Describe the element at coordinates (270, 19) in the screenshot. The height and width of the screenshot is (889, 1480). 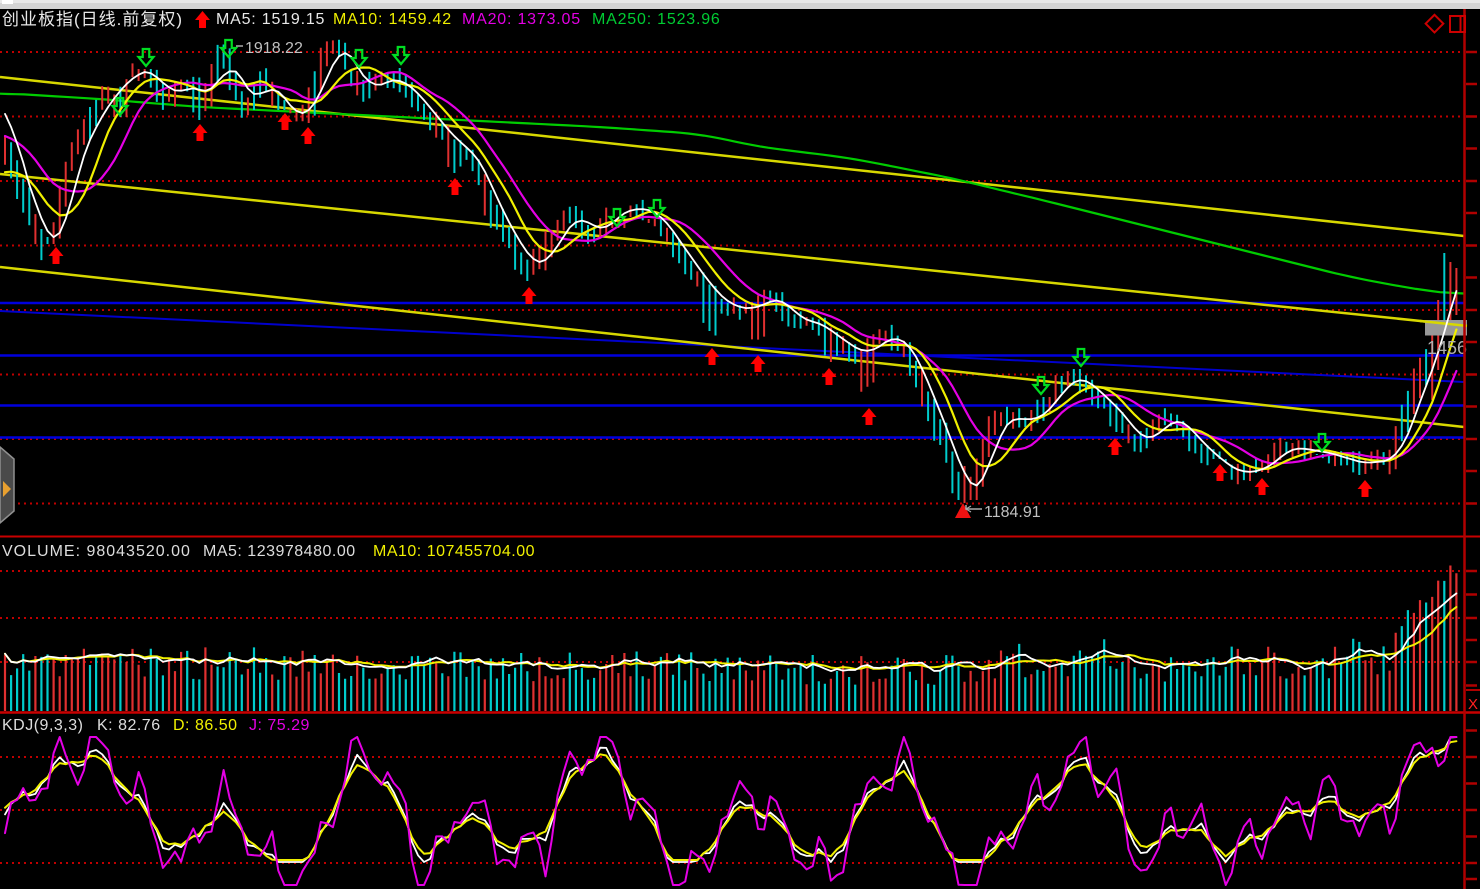
I see `svg-text: MA5: 1519.15` at that location.